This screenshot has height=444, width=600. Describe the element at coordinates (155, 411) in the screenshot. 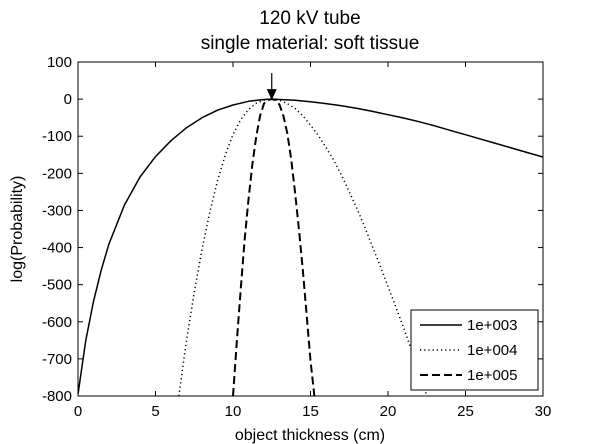

I see `x-tick-label: 5` at that location.